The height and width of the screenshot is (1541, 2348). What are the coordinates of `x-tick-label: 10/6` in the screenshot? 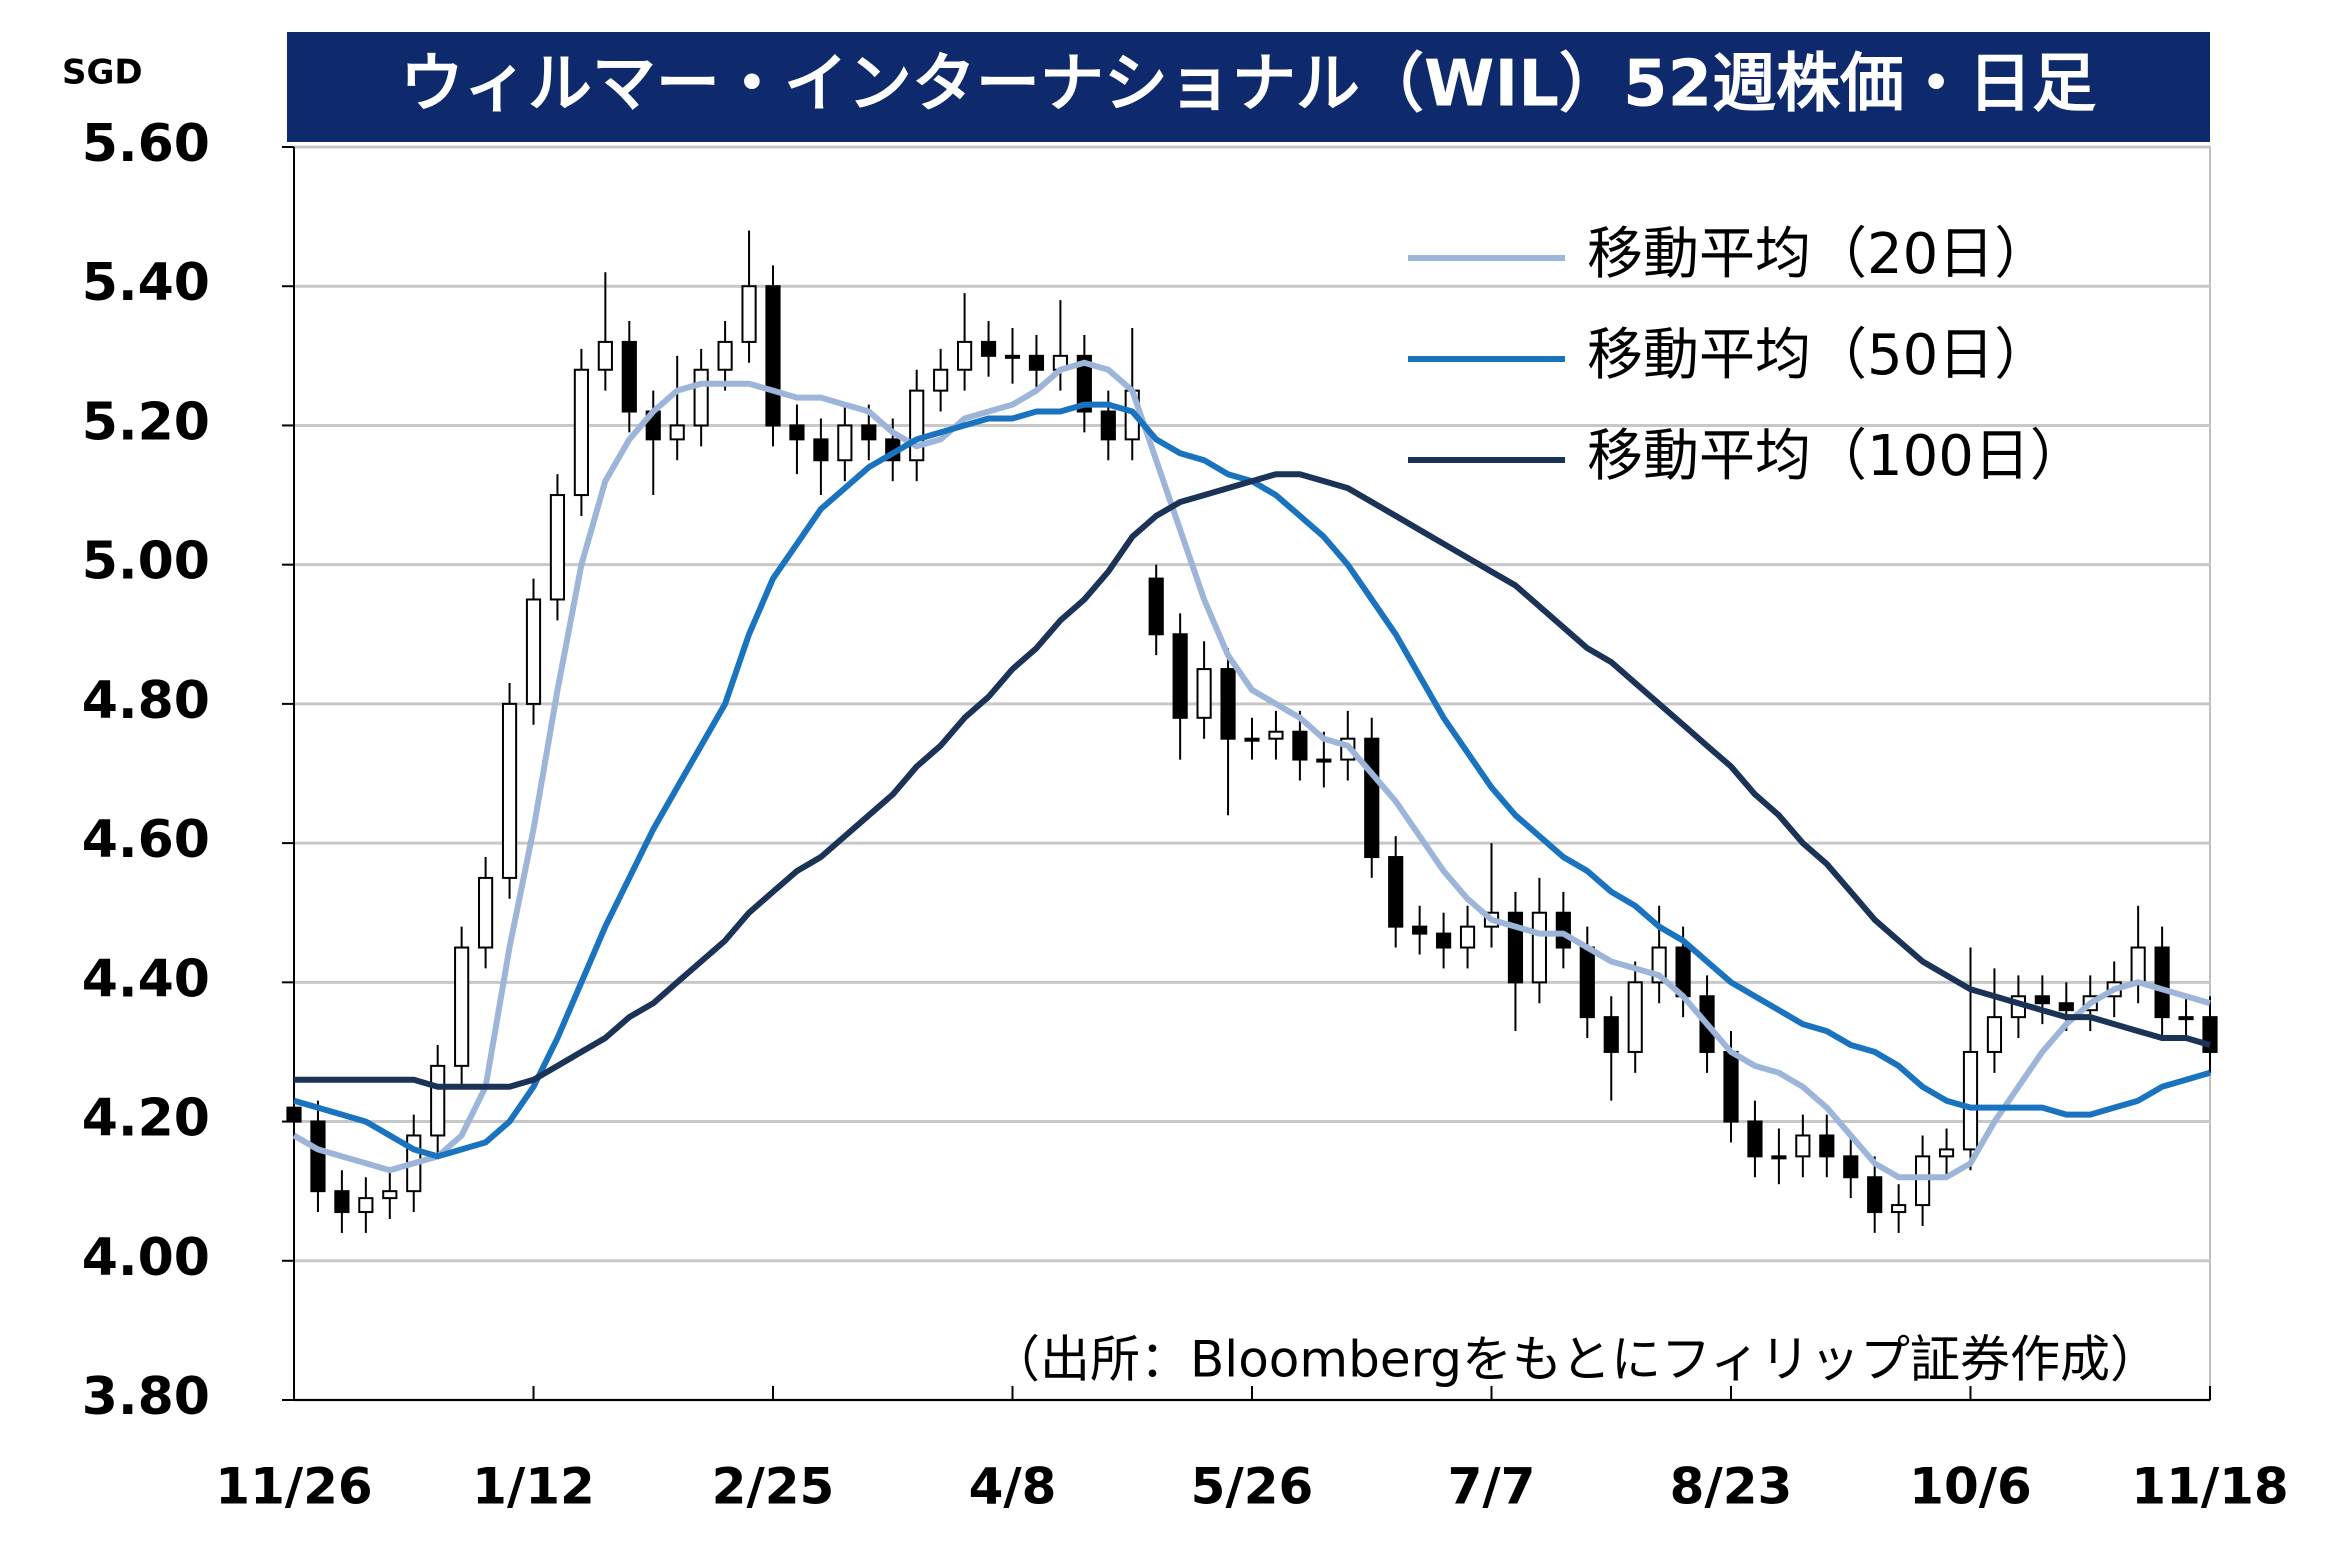 It's located at (1970, 1487).